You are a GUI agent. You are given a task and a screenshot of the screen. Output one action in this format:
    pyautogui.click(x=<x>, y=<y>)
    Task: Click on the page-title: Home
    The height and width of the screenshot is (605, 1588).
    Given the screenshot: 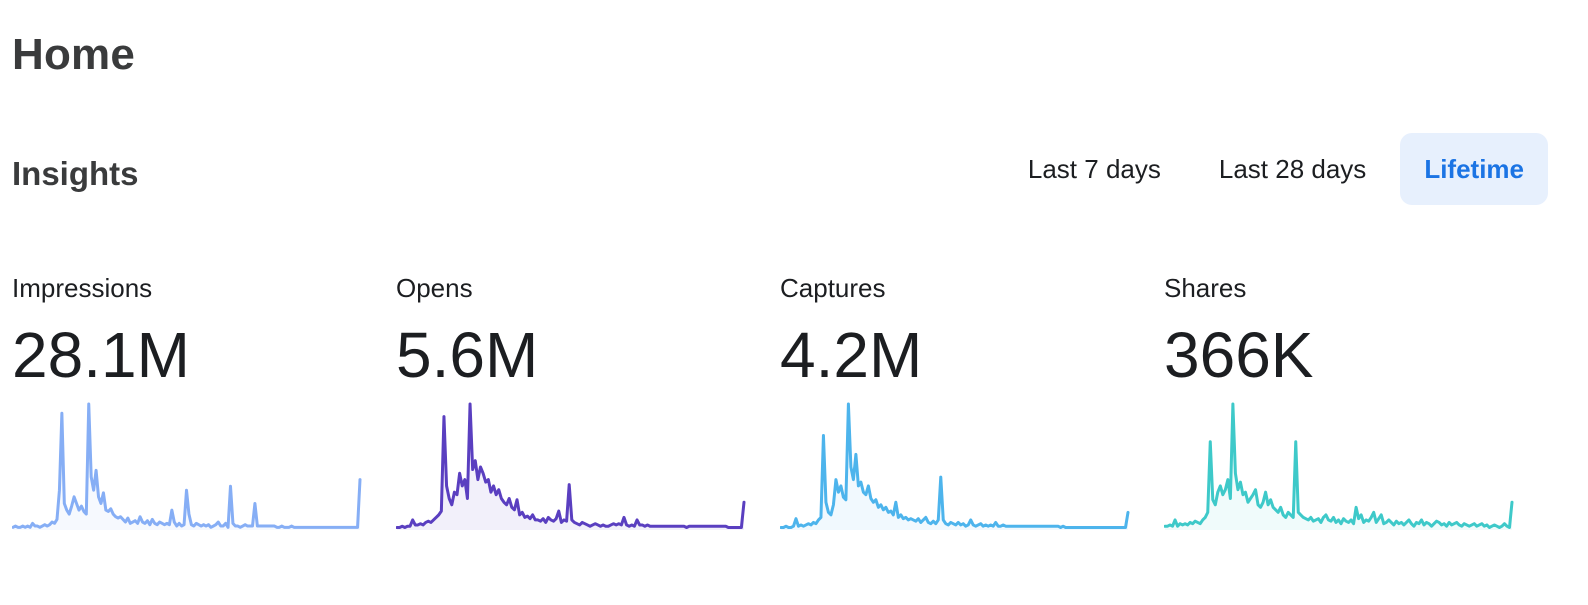 What is the action you would take?
    pyautogui.click(x=74, y=54)
    